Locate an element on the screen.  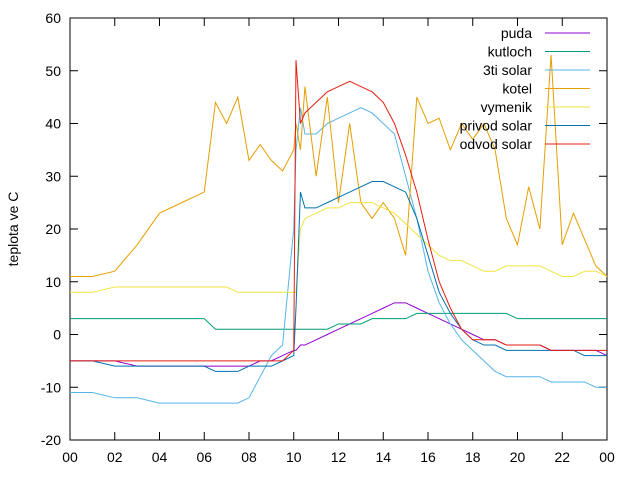
y-tick-label: 30 is located at coordinates (53, 176).